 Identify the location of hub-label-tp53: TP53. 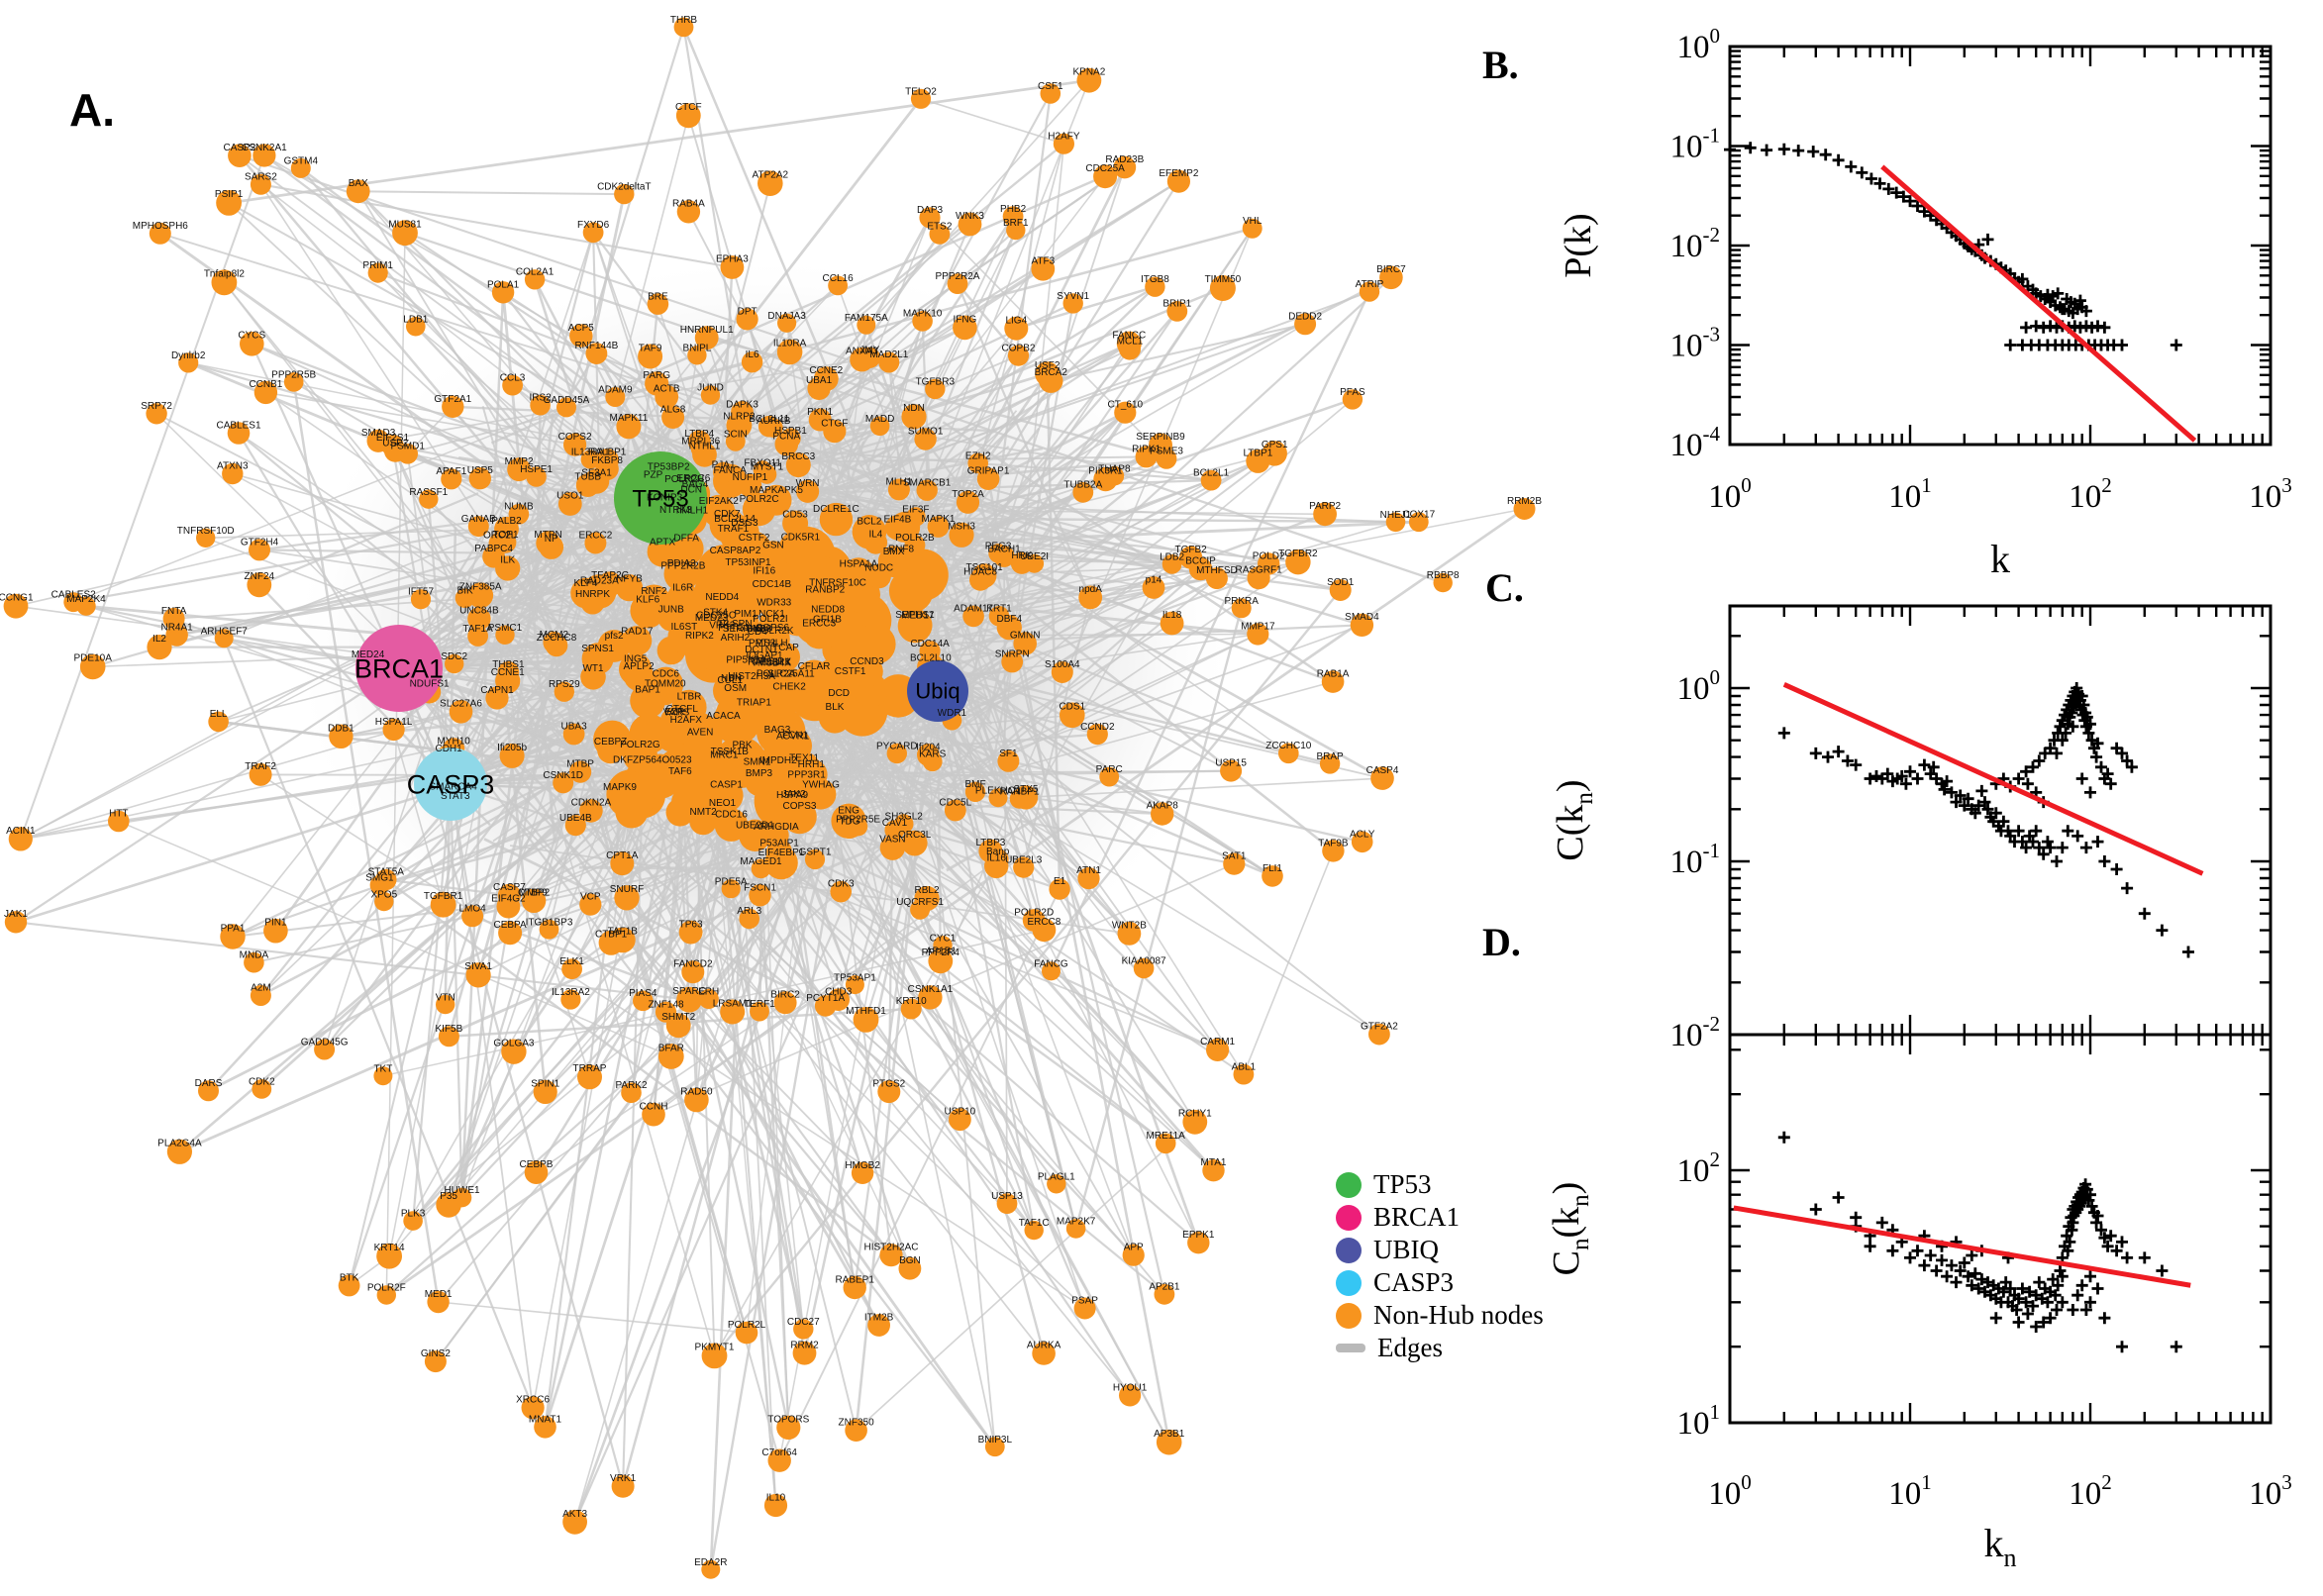
(660, 498).